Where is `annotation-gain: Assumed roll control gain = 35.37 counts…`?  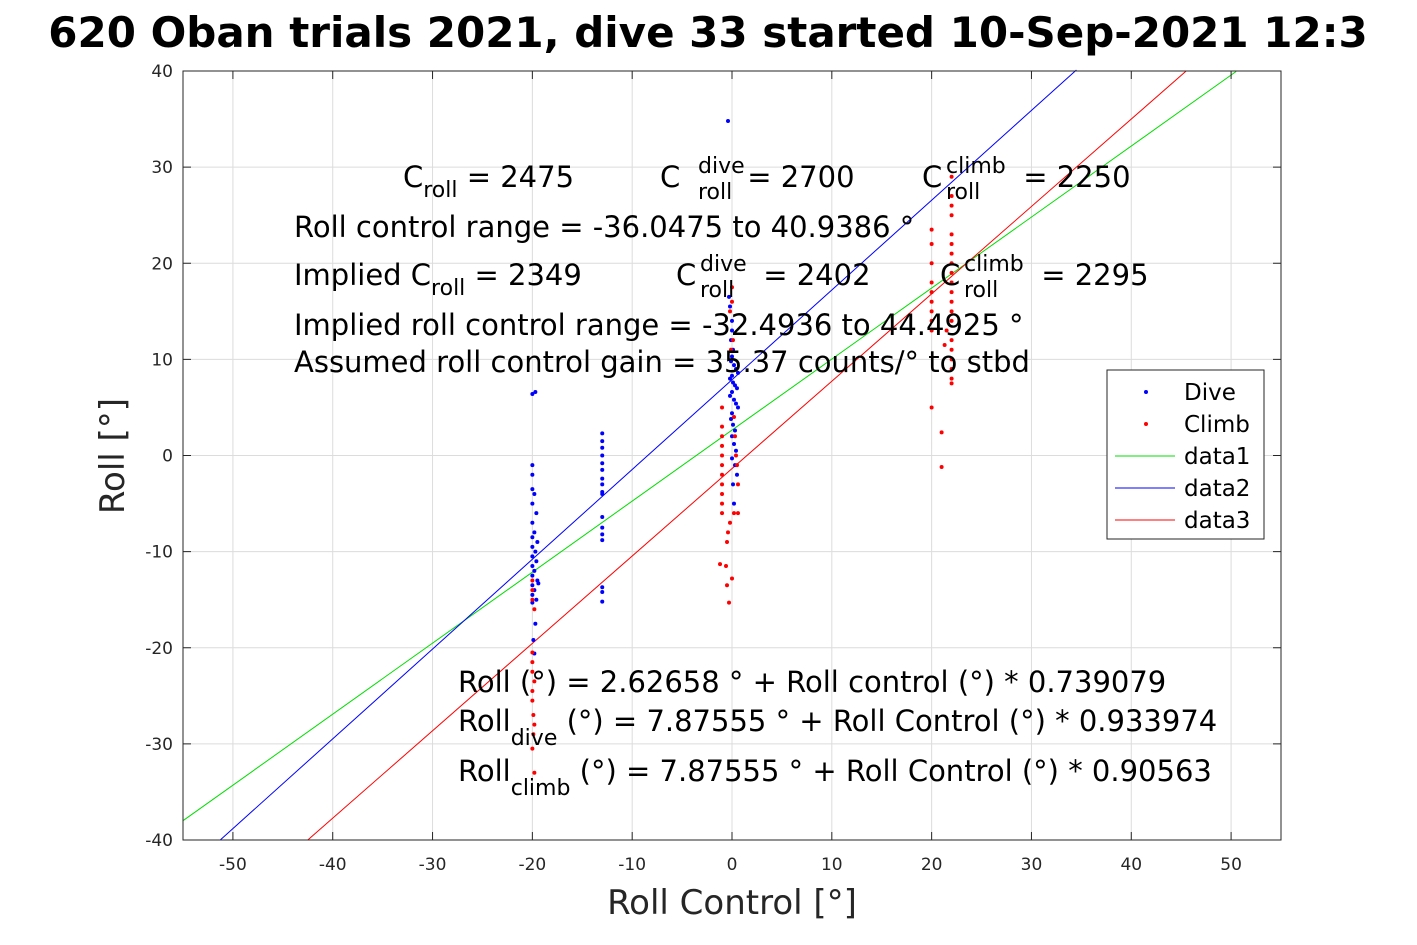
annotation-gain: Assumed roll control gain = 35.37 counts… is located at coordinates (662, 362).